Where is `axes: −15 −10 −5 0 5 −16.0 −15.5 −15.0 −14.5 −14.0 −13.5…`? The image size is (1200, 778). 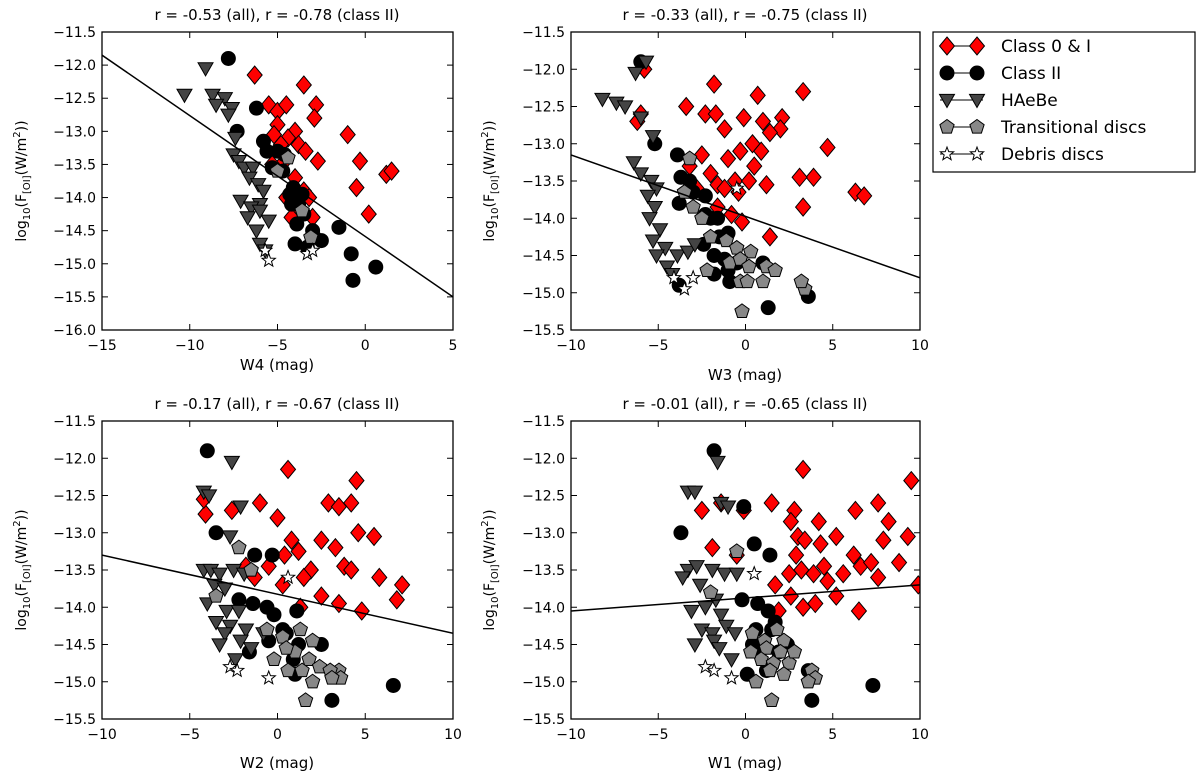
axes: −15 −10 −5 0 5 −16.0 −15.5 −15.0 −14.5 −14.0 −13.5… is located at coordinates (255, 189).